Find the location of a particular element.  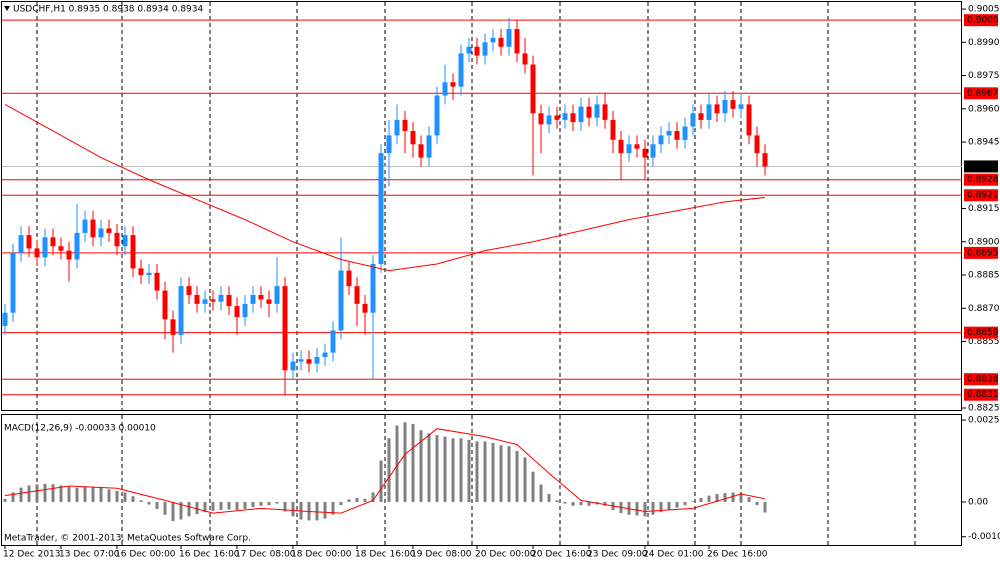

y-tick-label: 0.8900 is located at coordinates (984, 242).